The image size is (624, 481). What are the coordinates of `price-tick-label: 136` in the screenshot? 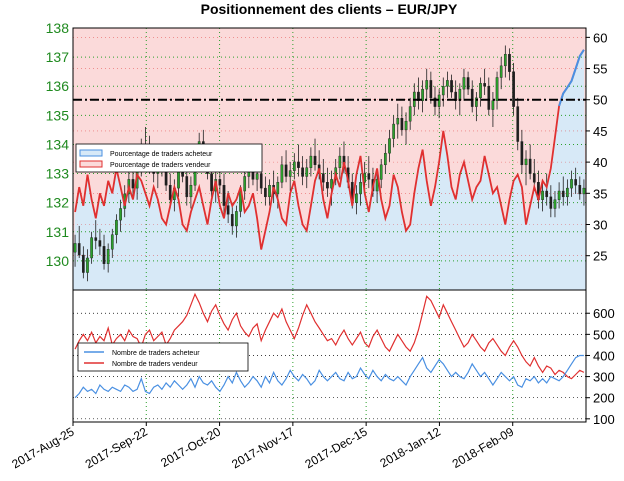 It's located at (58, 86).